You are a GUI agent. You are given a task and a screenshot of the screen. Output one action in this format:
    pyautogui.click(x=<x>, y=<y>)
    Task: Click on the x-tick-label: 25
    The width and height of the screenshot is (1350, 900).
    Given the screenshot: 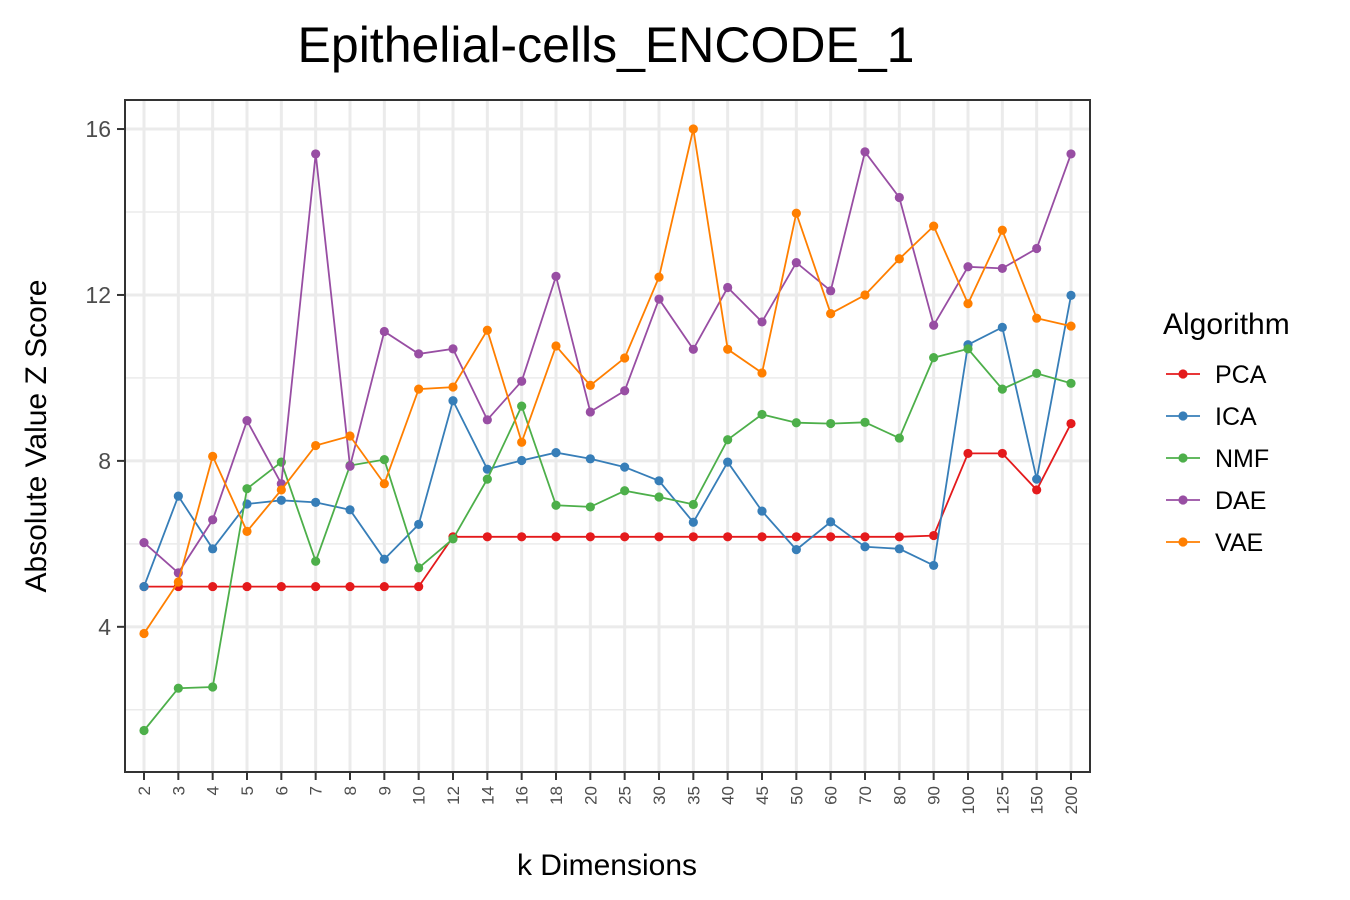 What is the action you would take?
    pyautogui.click(x=625, y=795)
    